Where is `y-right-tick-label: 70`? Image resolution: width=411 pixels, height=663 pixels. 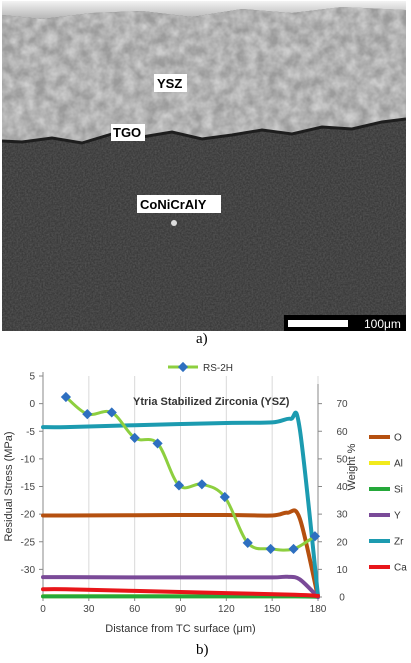 y-right-tick-label: 70 is located at coordinates (342, 404).